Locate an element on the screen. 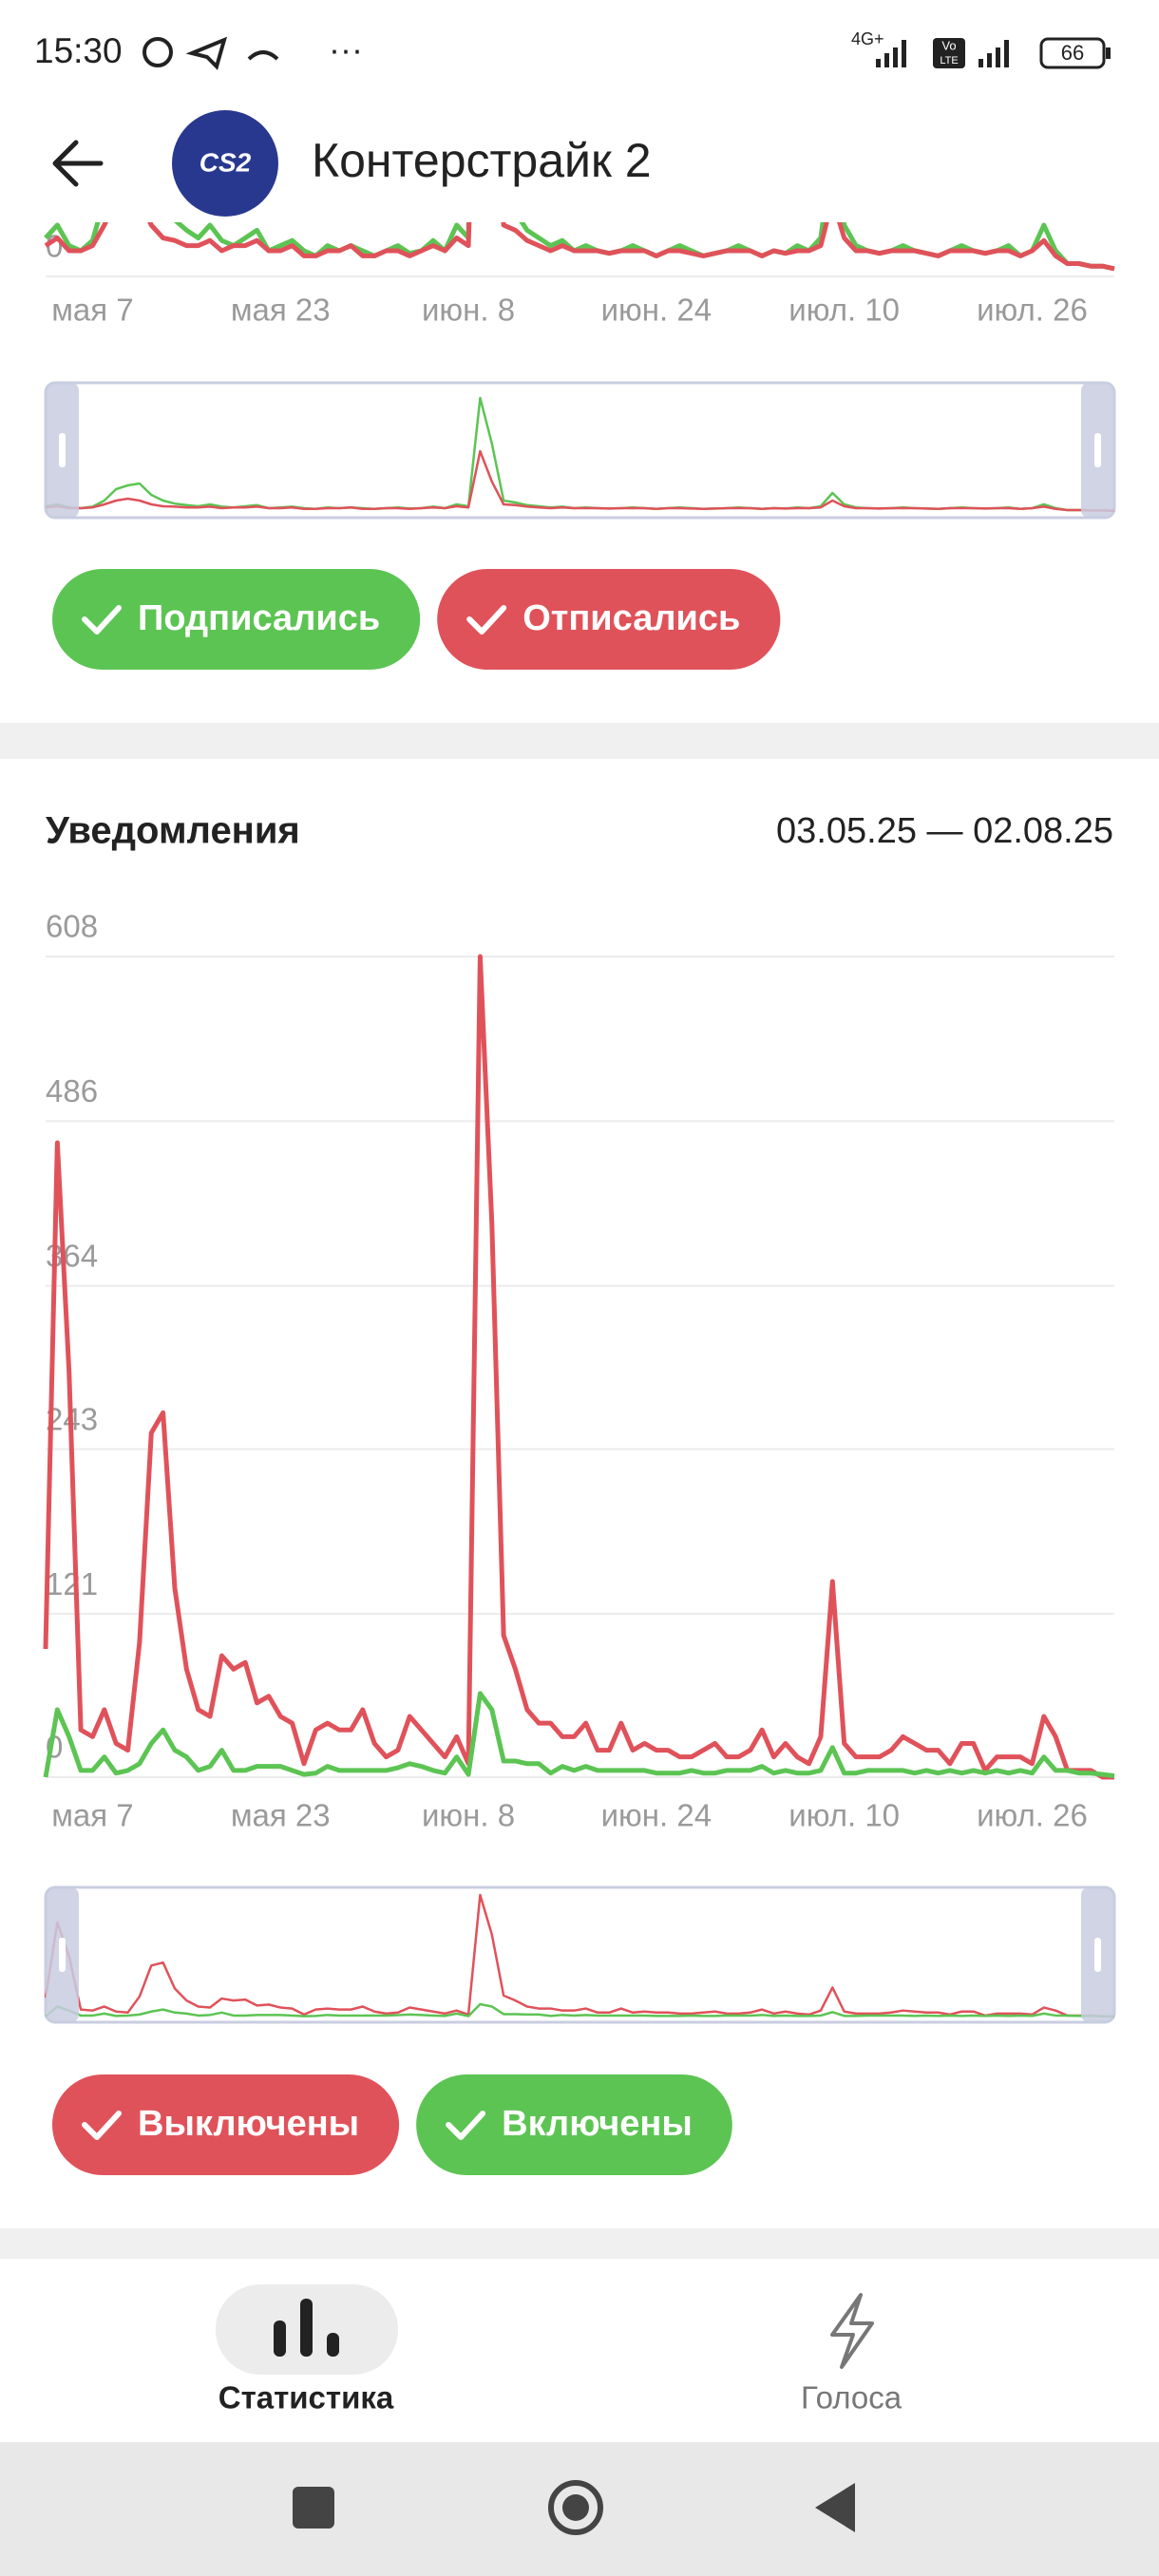 This screenshot has height=2576, width=1159. status-time: 15:30 is located at coordinates (78, 50).